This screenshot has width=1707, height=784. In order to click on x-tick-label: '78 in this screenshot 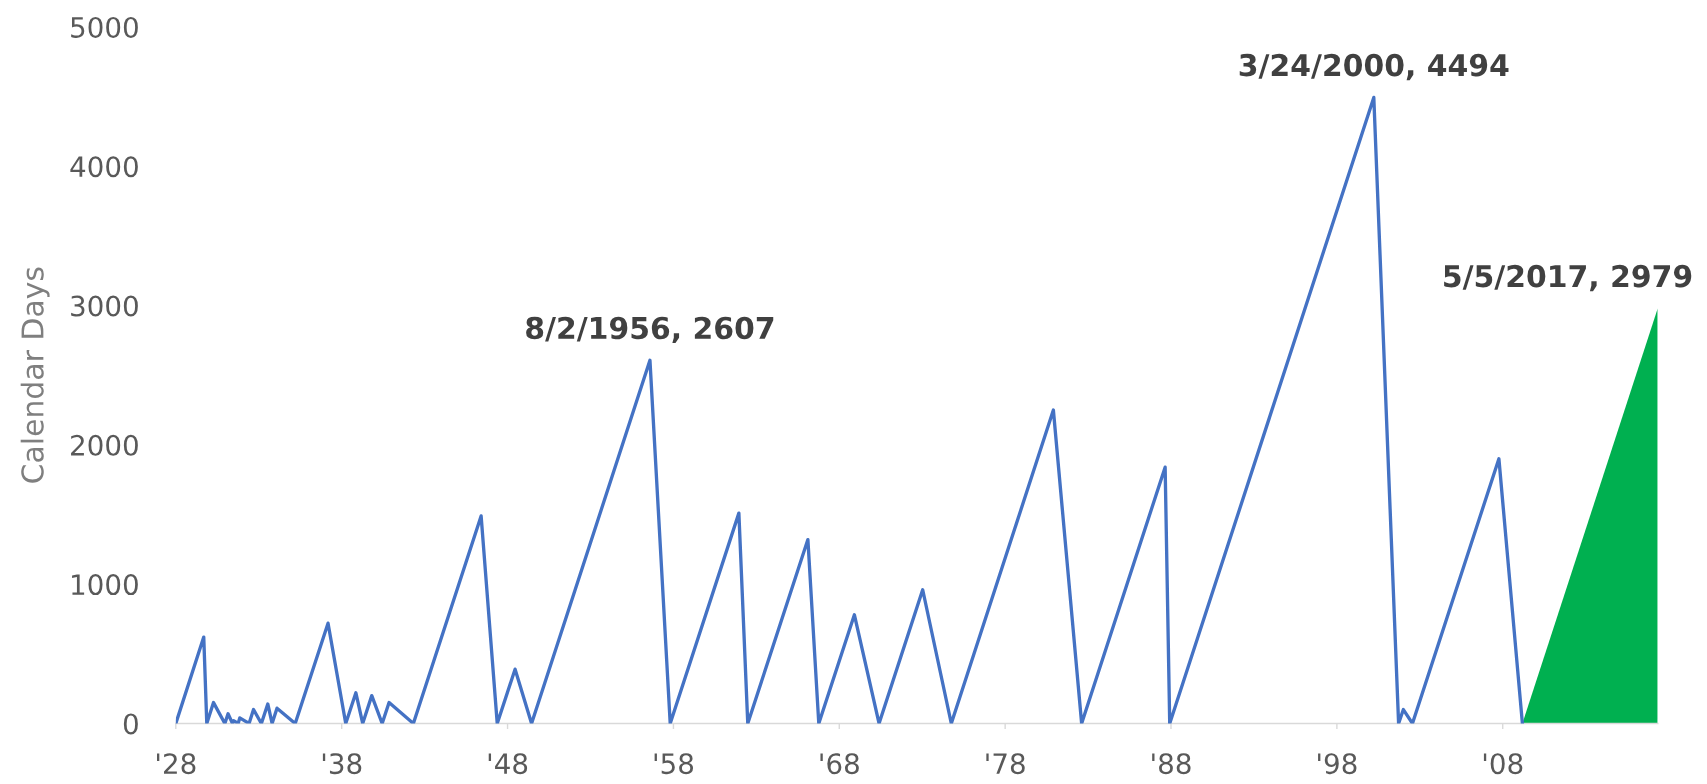, I will do `click(1005, 764)`.